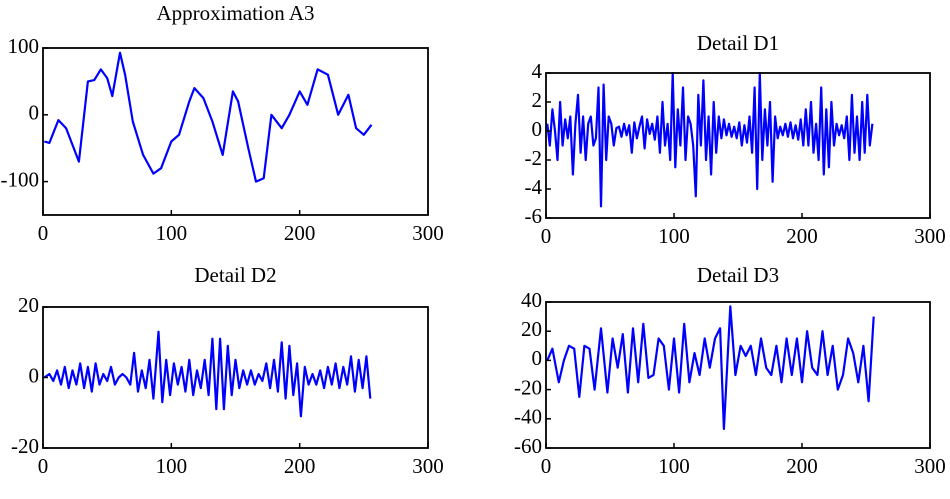 Image resolution: width=950 pixels, height=499 pixels. What do you see at coordinates (235, 275) in the screenshot?
I see `subplot-title: Detail D2` at bounding box center [235, 275].